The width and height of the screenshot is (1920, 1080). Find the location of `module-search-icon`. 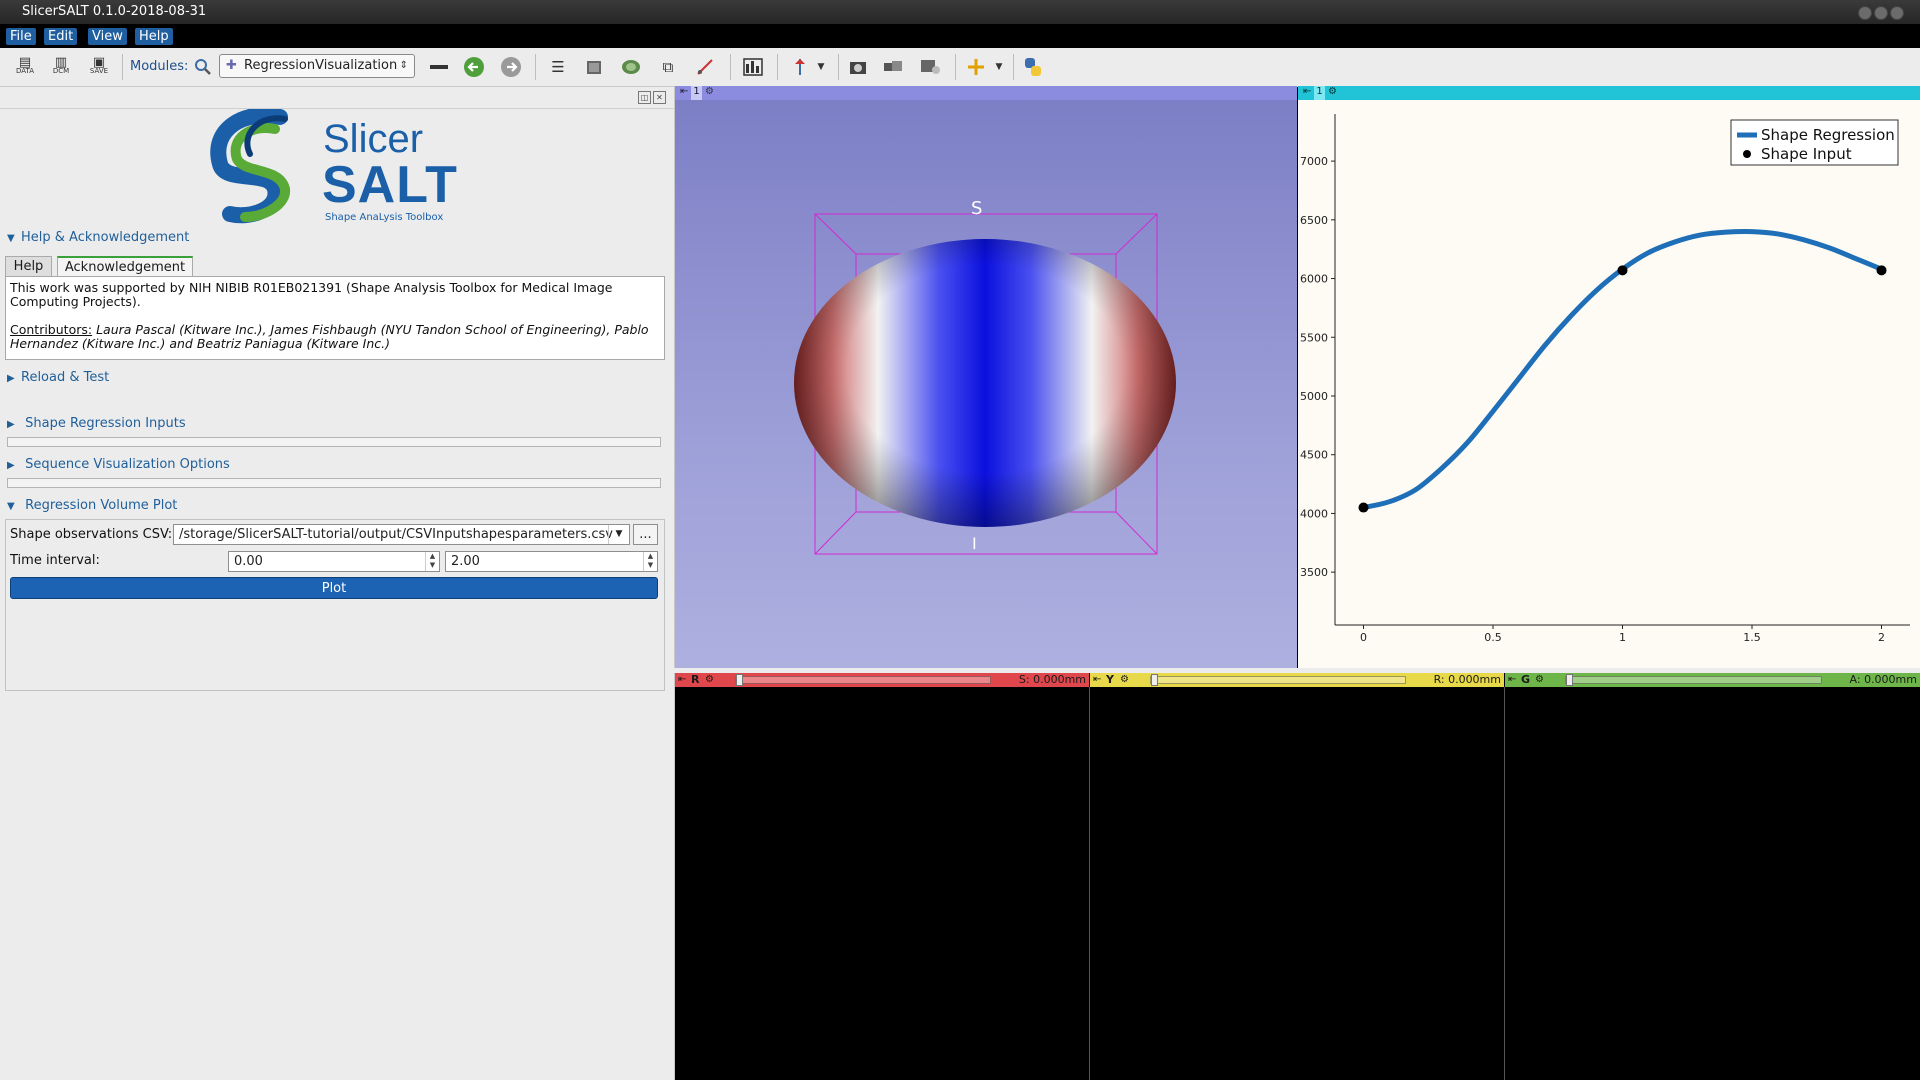

module-search-icon is located at coordinates (203, 67).